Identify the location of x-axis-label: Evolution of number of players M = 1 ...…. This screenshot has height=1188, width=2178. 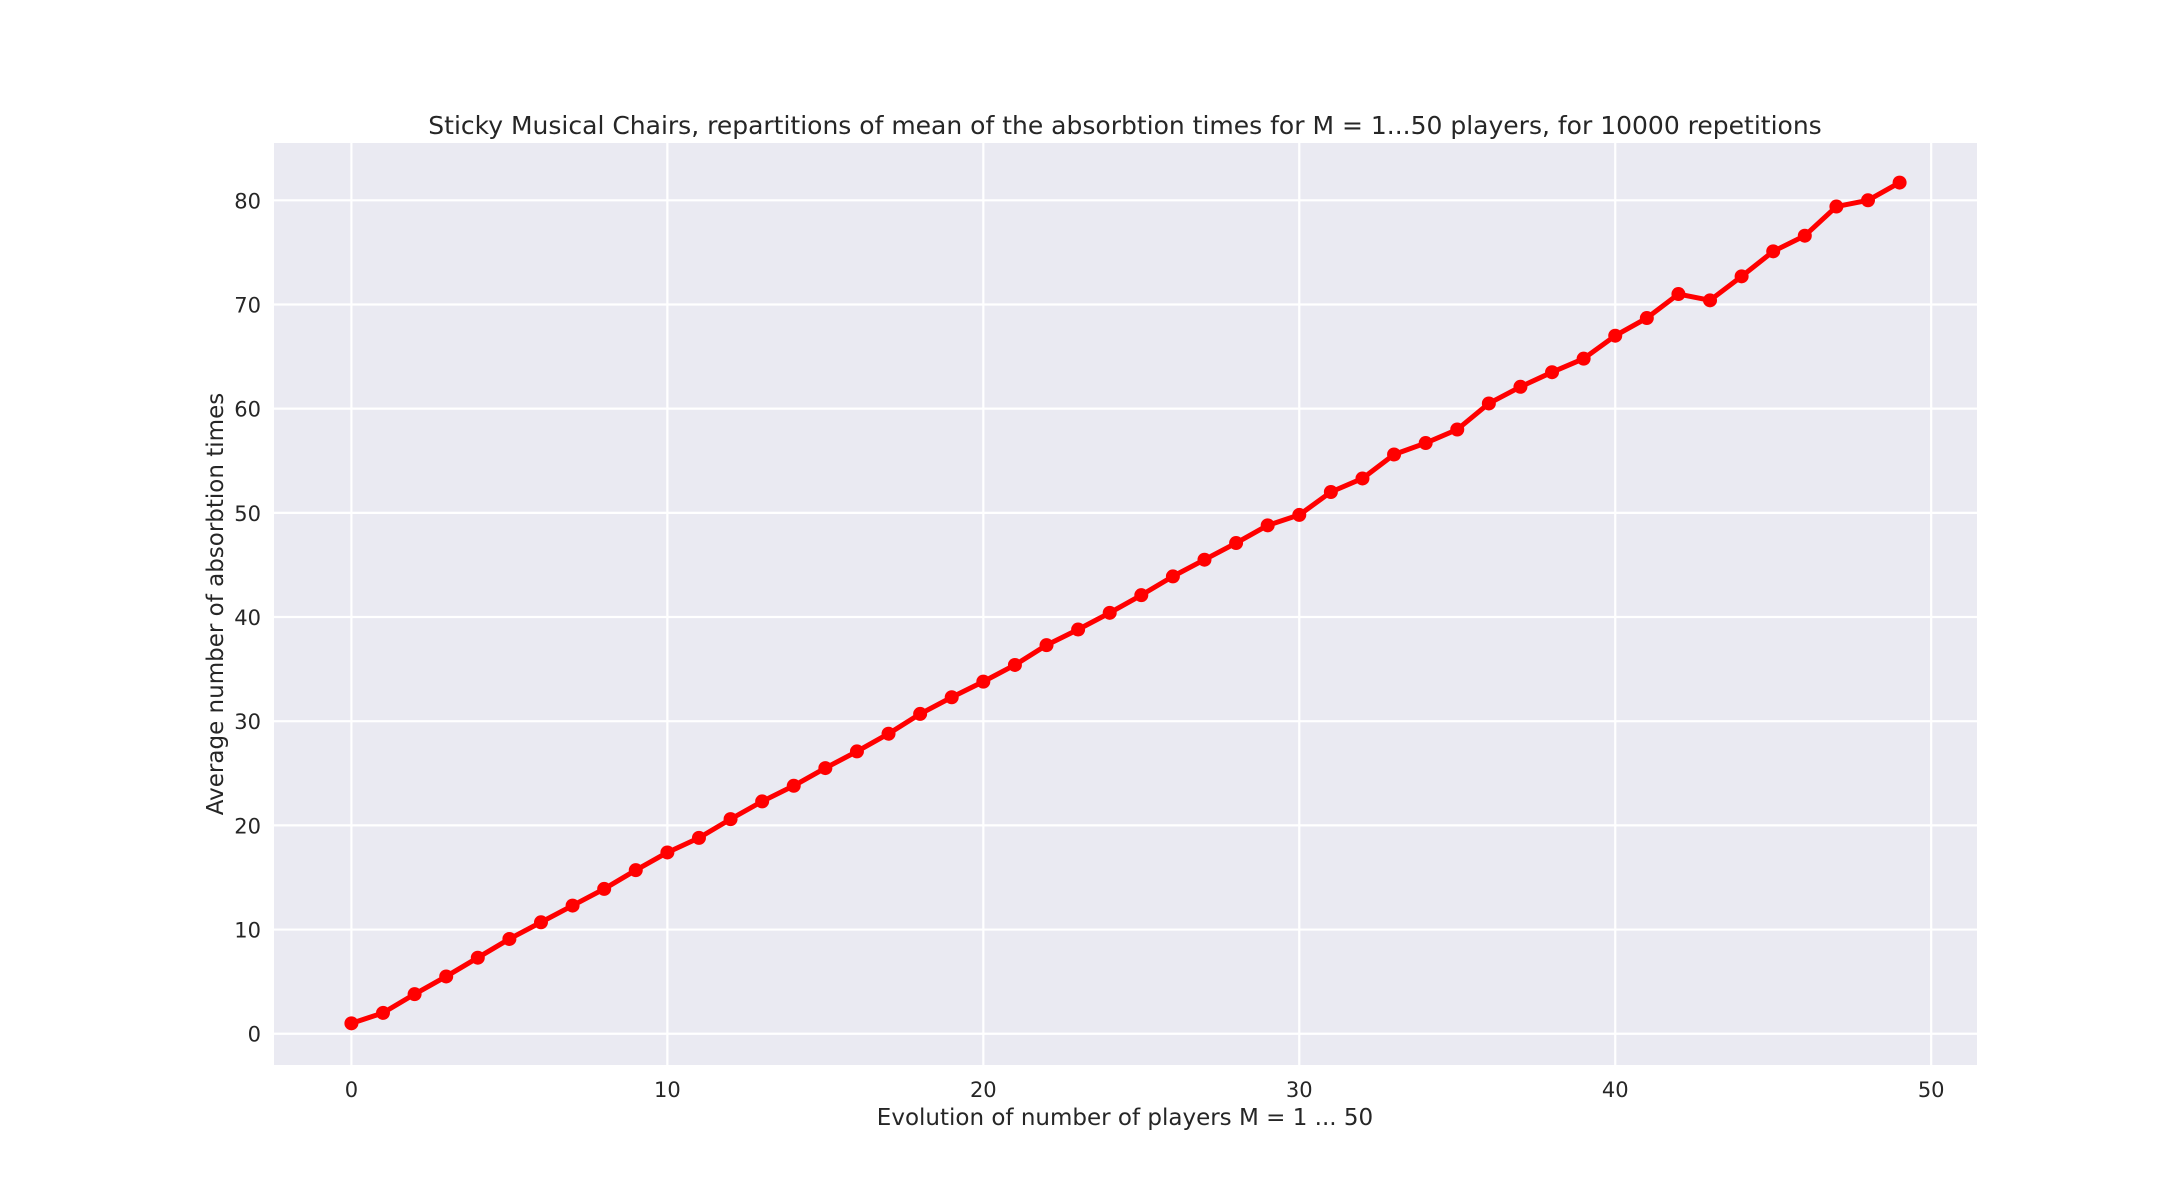
(1125, 1118).